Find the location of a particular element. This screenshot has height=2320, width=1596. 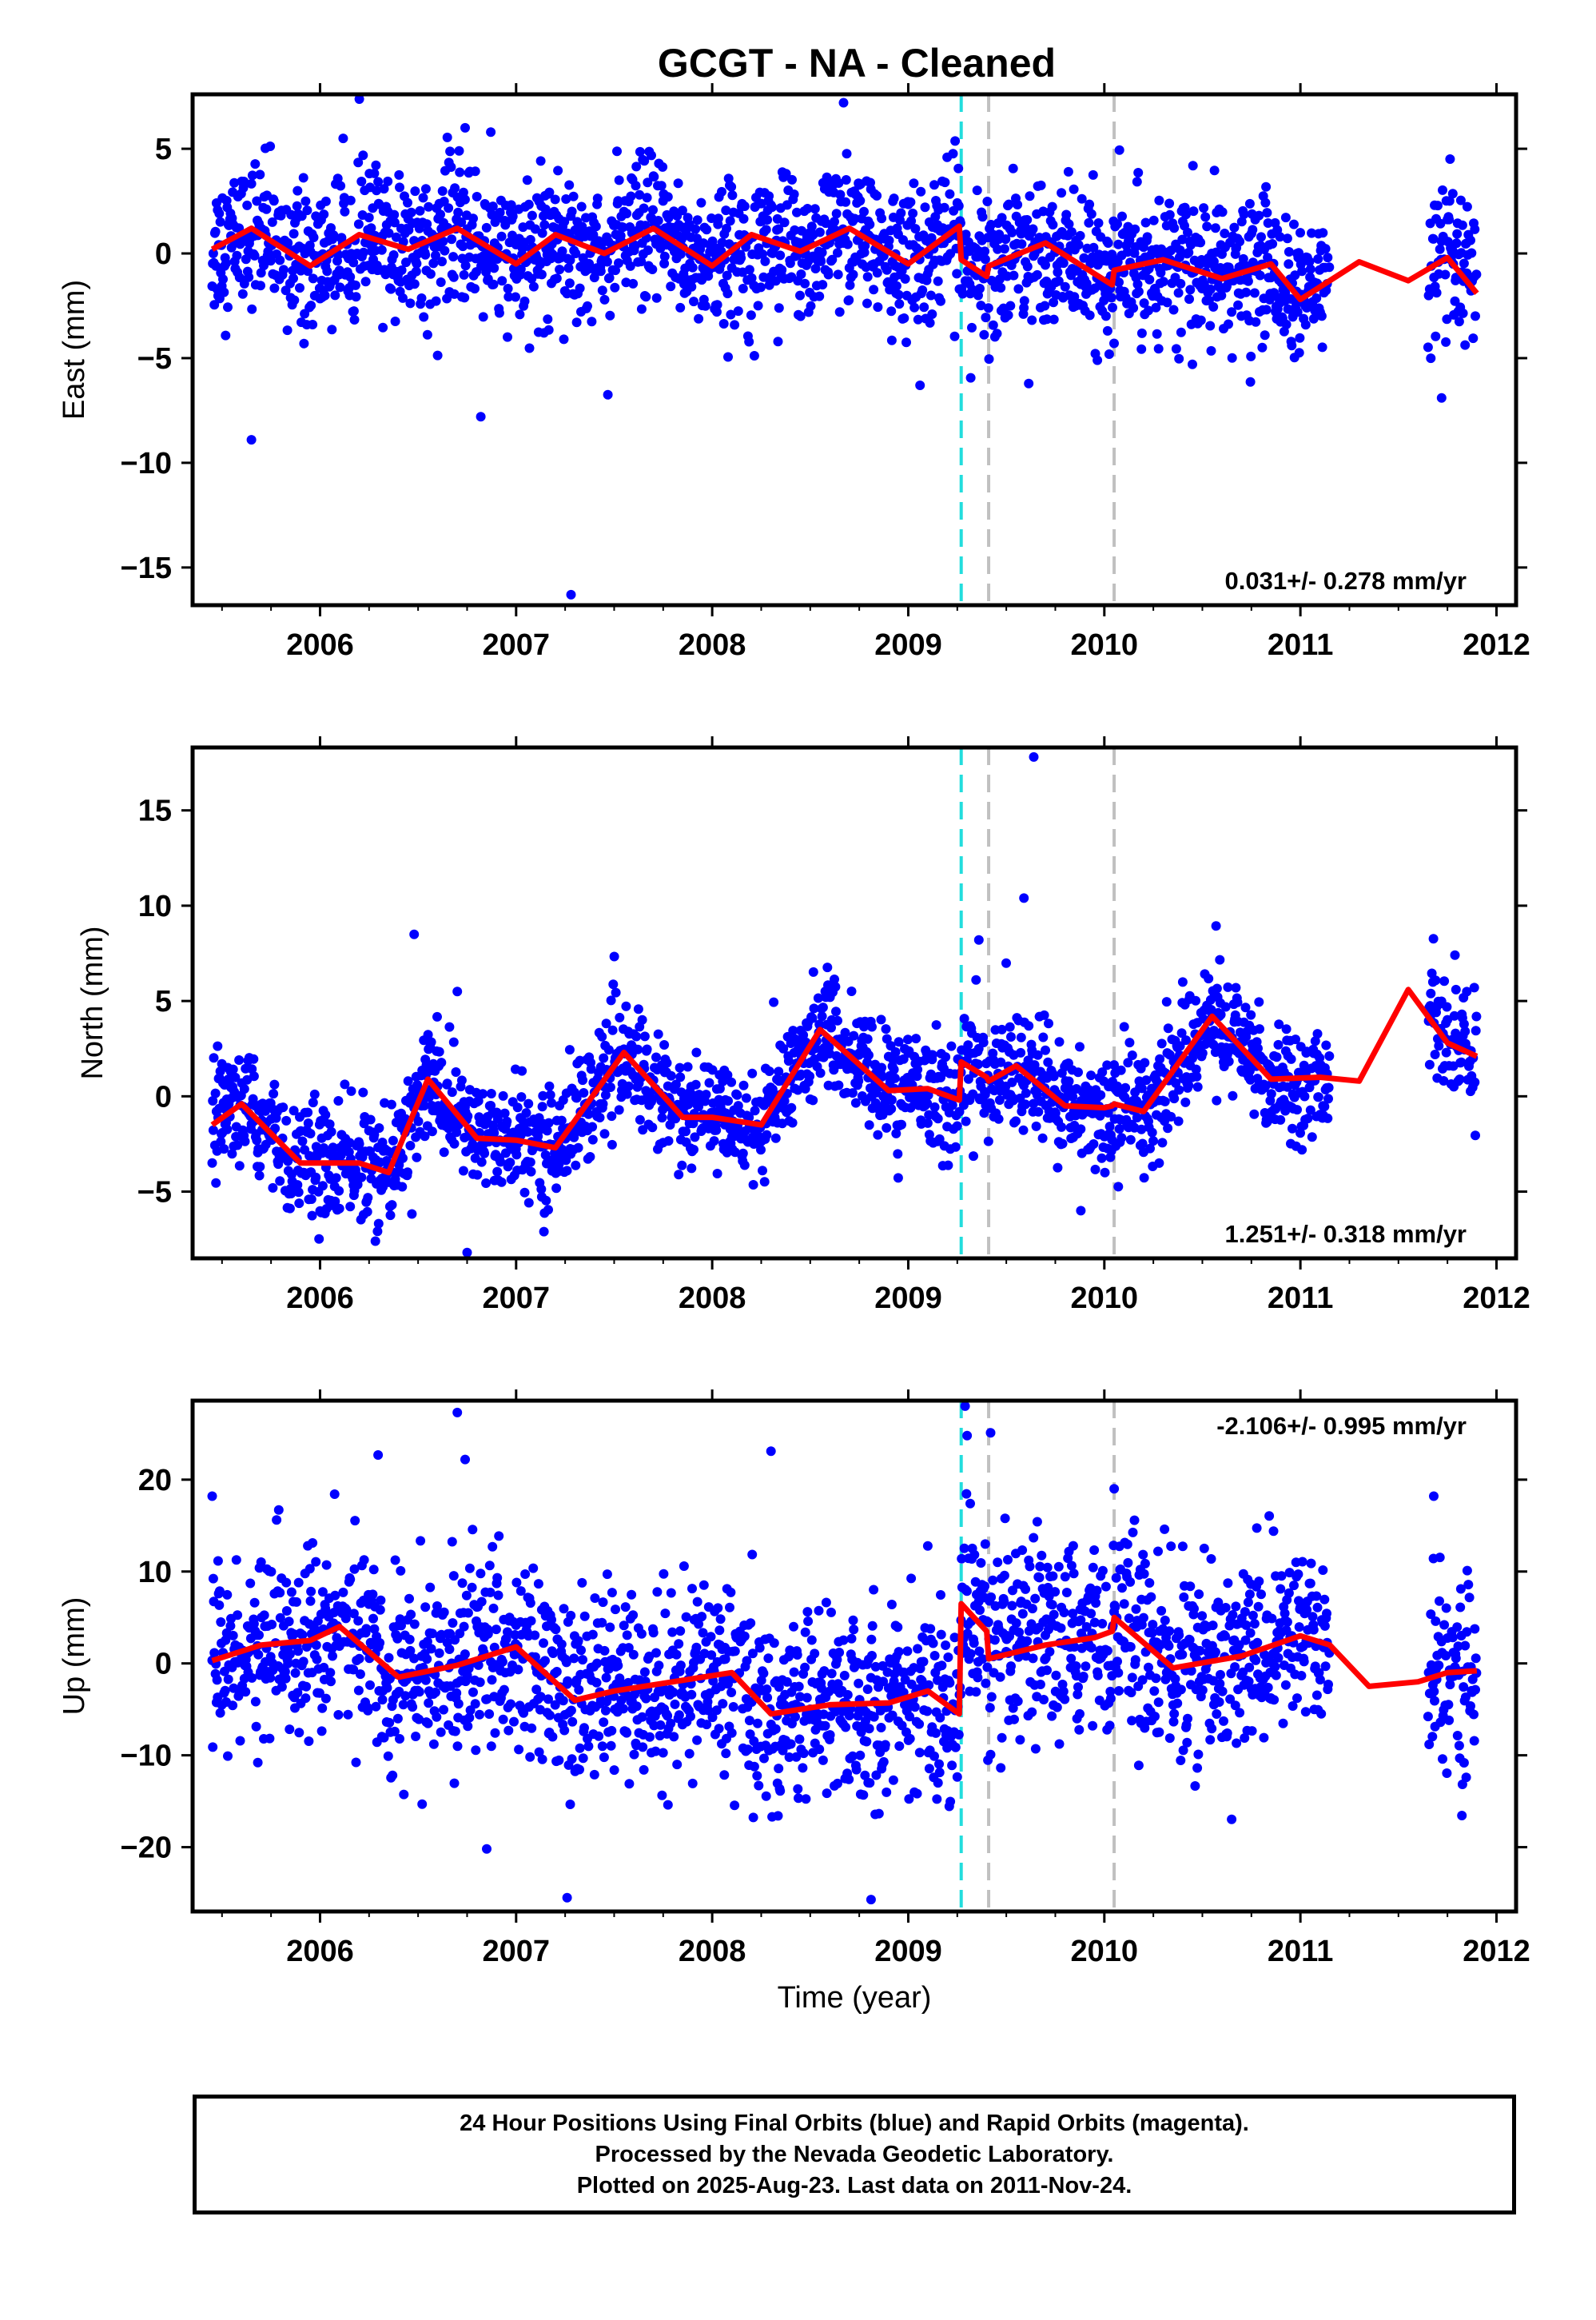

east-outlier-point is located at coordinates (251, 440).